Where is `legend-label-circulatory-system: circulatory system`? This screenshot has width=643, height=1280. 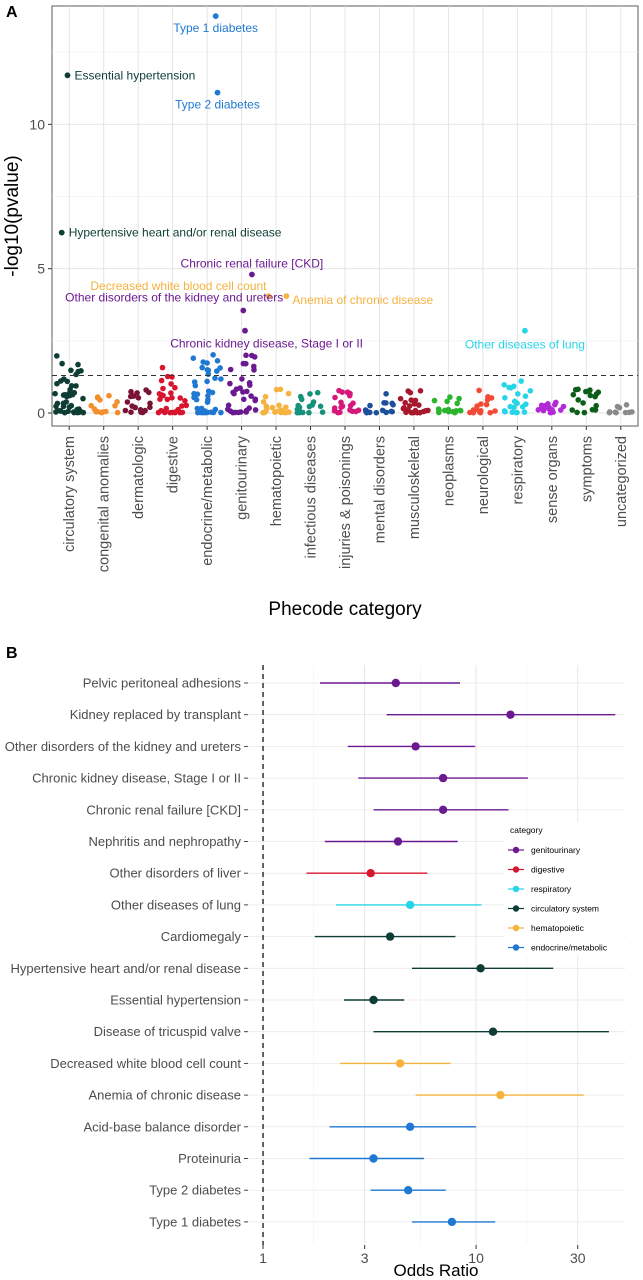 legend-label-circulatory-system: circulatory system is located at coordinates (565, 909).